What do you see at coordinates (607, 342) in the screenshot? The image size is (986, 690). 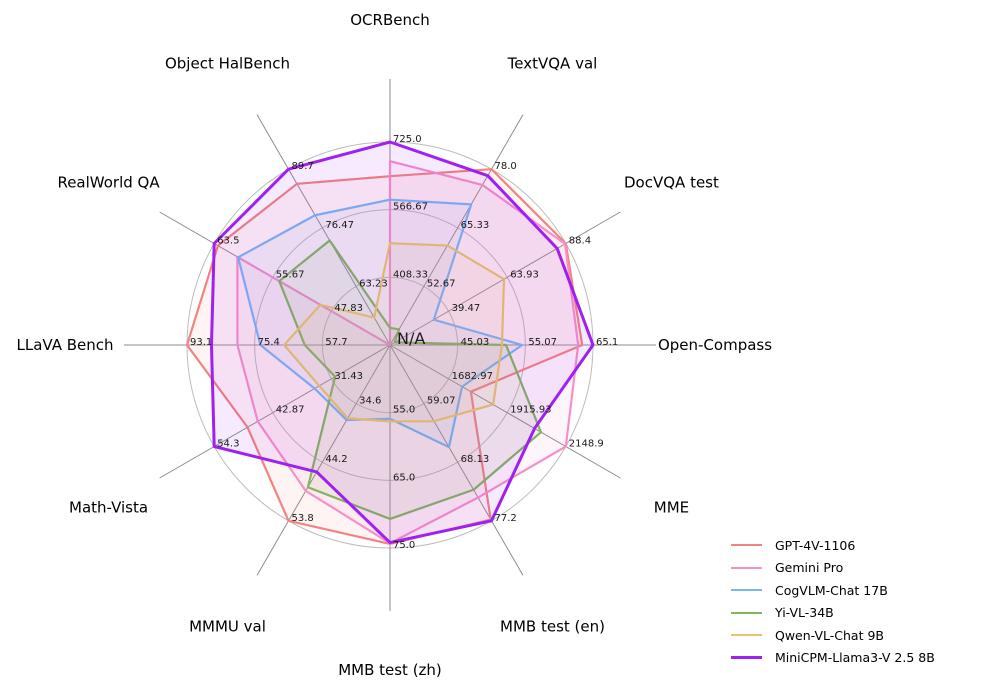 I see `tick-label-open-compass-2: 65.1` at bounding box center [607, 342].